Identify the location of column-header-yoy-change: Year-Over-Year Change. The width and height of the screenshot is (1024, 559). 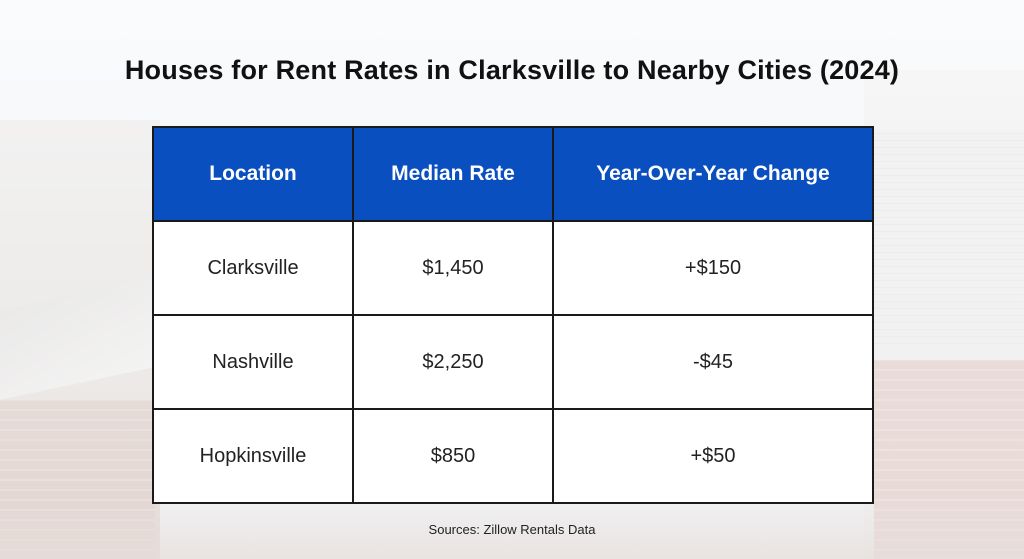
(713, 174).